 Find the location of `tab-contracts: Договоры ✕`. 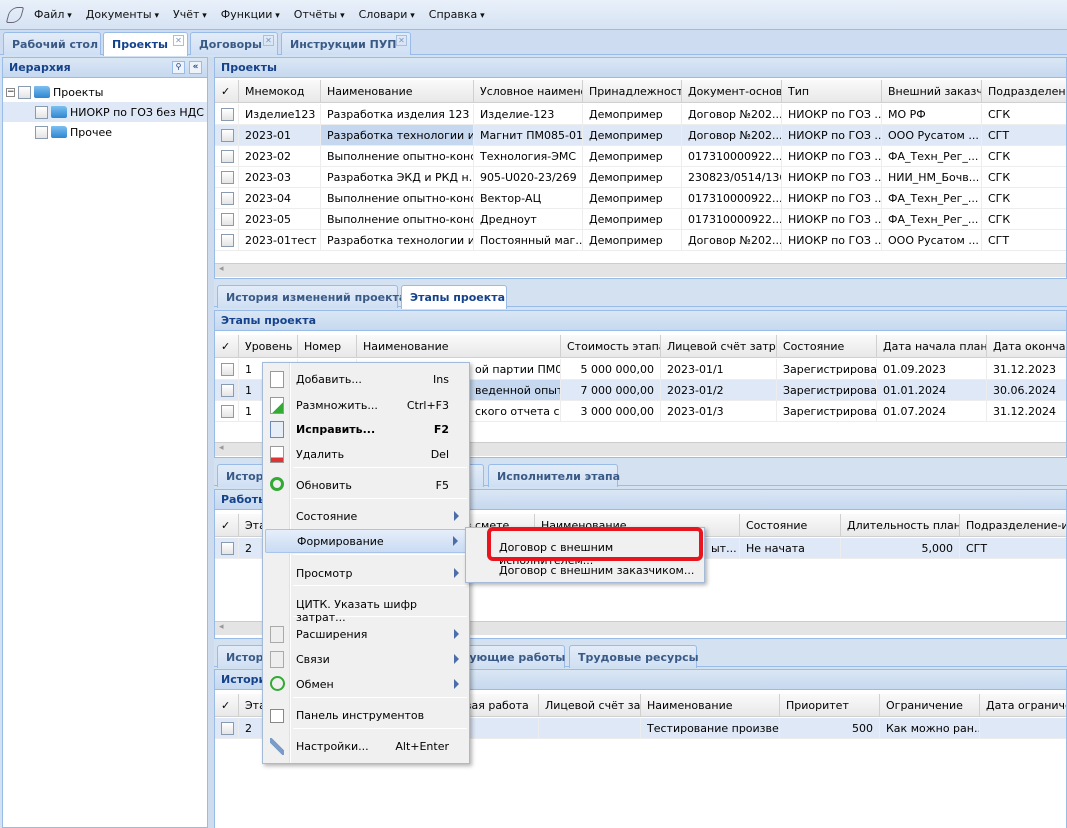

tab-contracts: Договоры ✕ is located at coordinates (234, 43).